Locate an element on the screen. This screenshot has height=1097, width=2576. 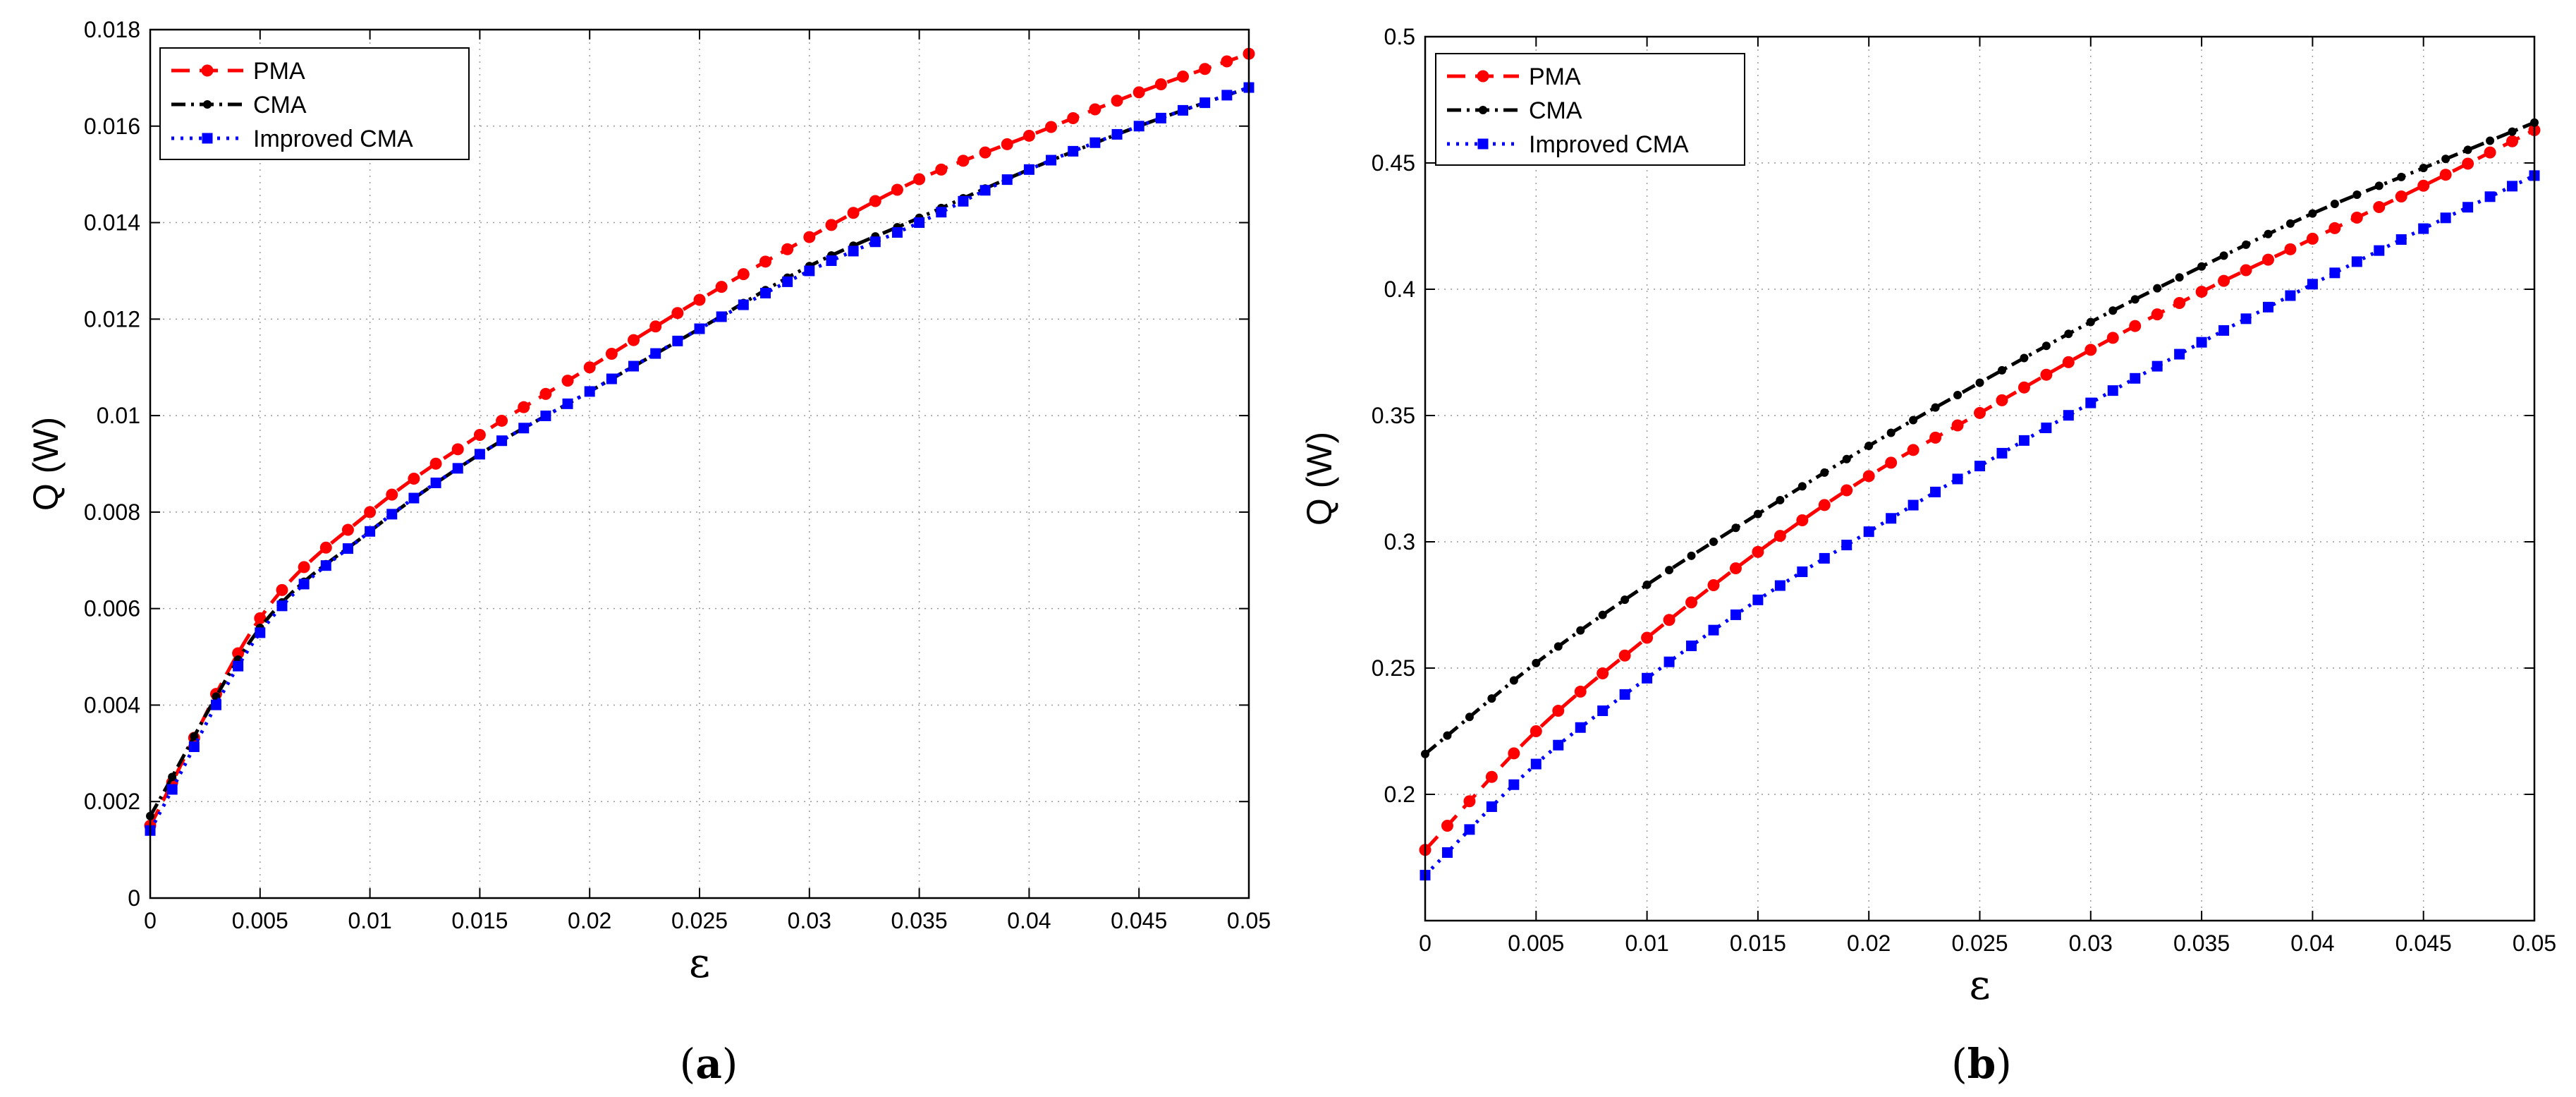
y-tick-label: 0.2 is located at coordinates (1399, 794).